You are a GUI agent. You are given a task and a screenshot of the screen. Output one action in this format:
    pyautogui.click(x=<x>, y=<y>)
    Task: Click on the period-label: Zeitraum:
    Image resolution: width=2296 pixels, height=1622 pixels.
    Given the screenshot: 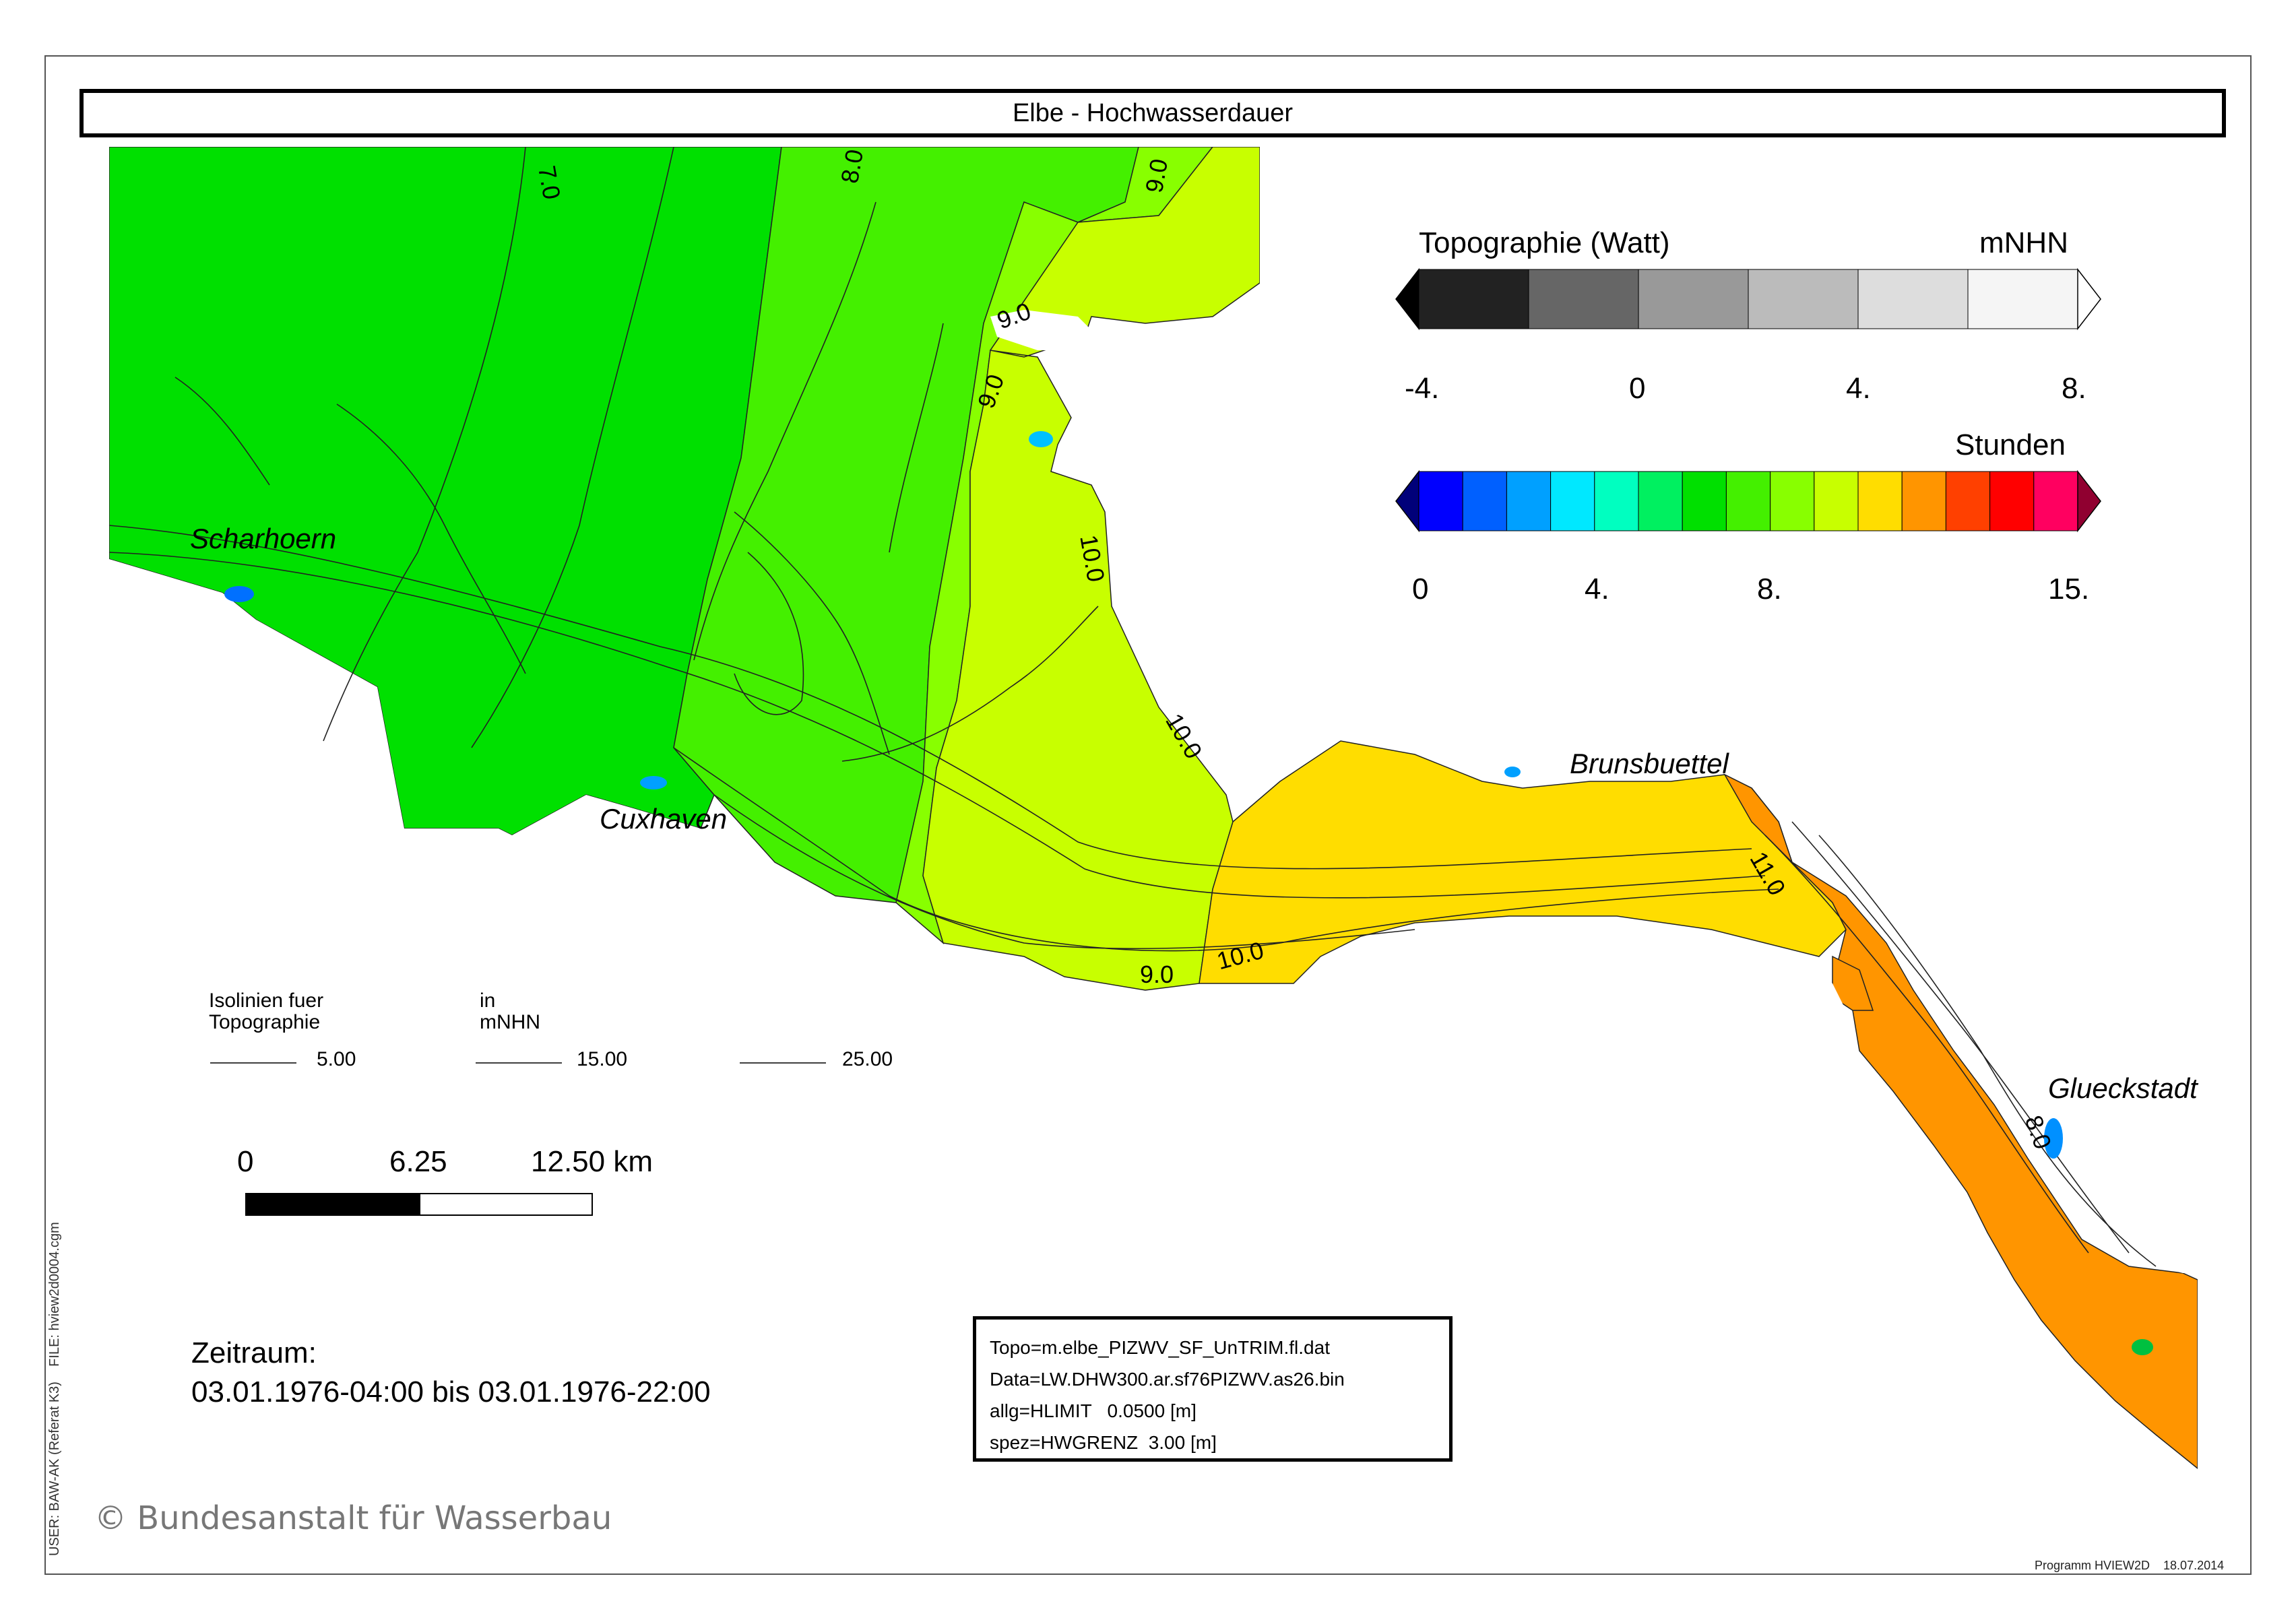 What is the action you would take?
    pyautogui.click(x=254, y=1353)
    